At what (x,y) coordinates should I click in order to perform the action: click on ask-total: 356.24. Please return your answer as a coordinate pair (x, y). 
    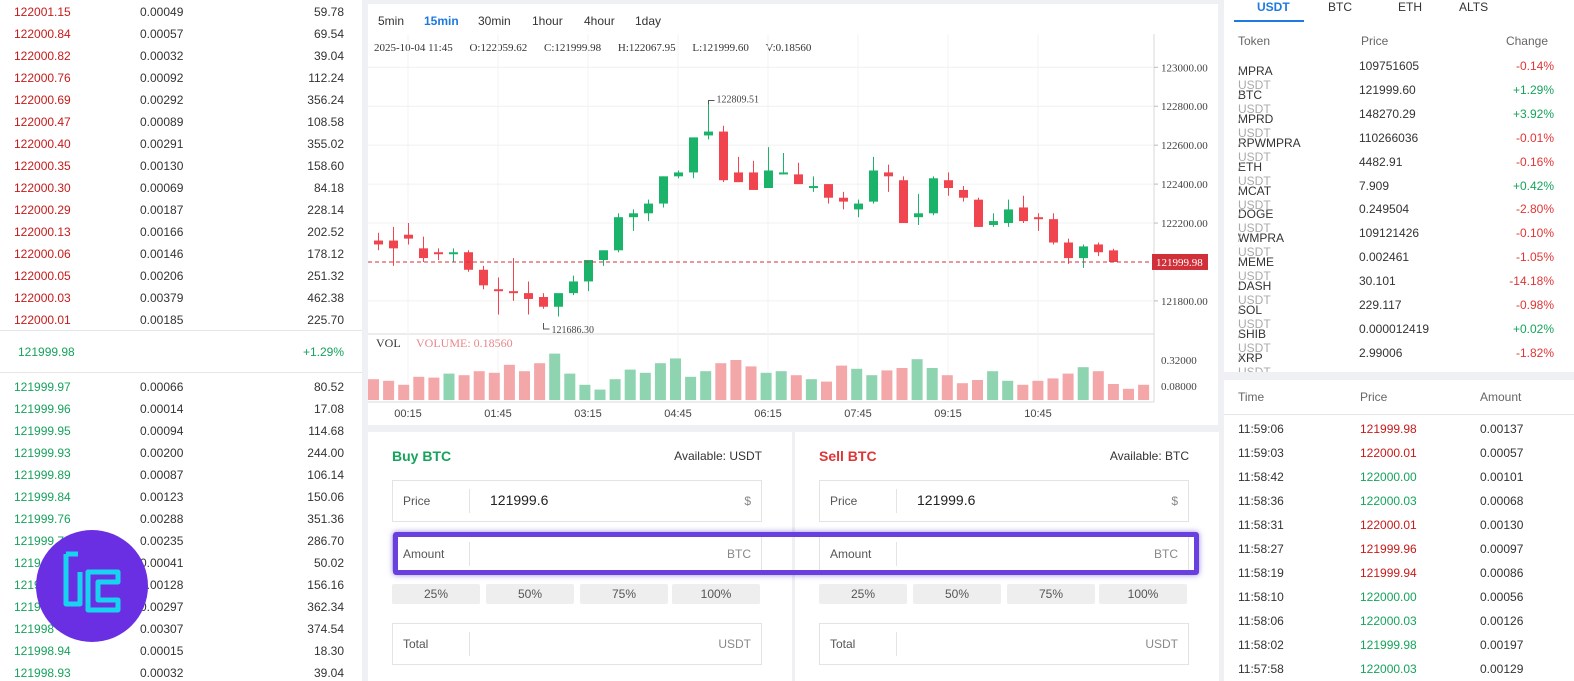
    Looking at the image, I should click on (325, 100).